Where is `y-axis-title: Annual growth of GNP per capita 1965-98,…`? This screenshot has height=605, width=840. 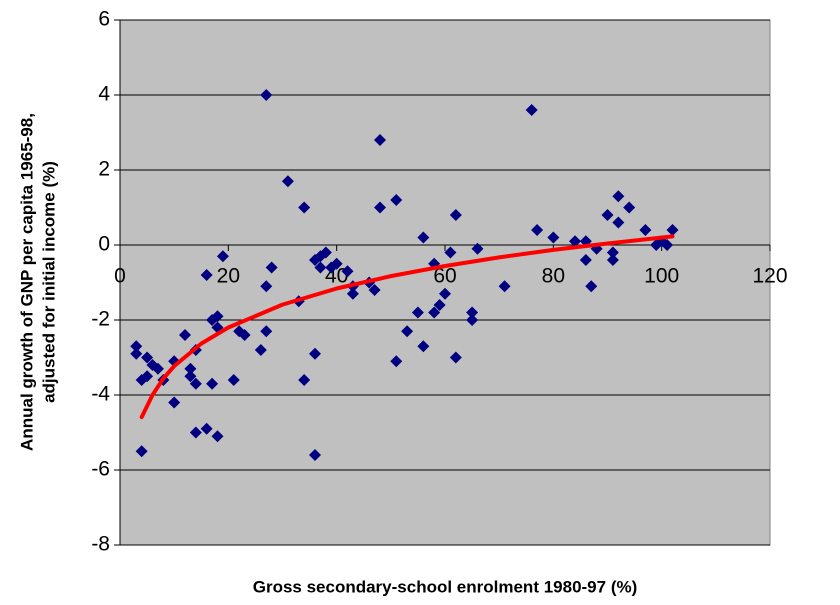 y-axis-title: Annual growth of GNP per capita 1965-98,… is located at coordinates (37, 282).